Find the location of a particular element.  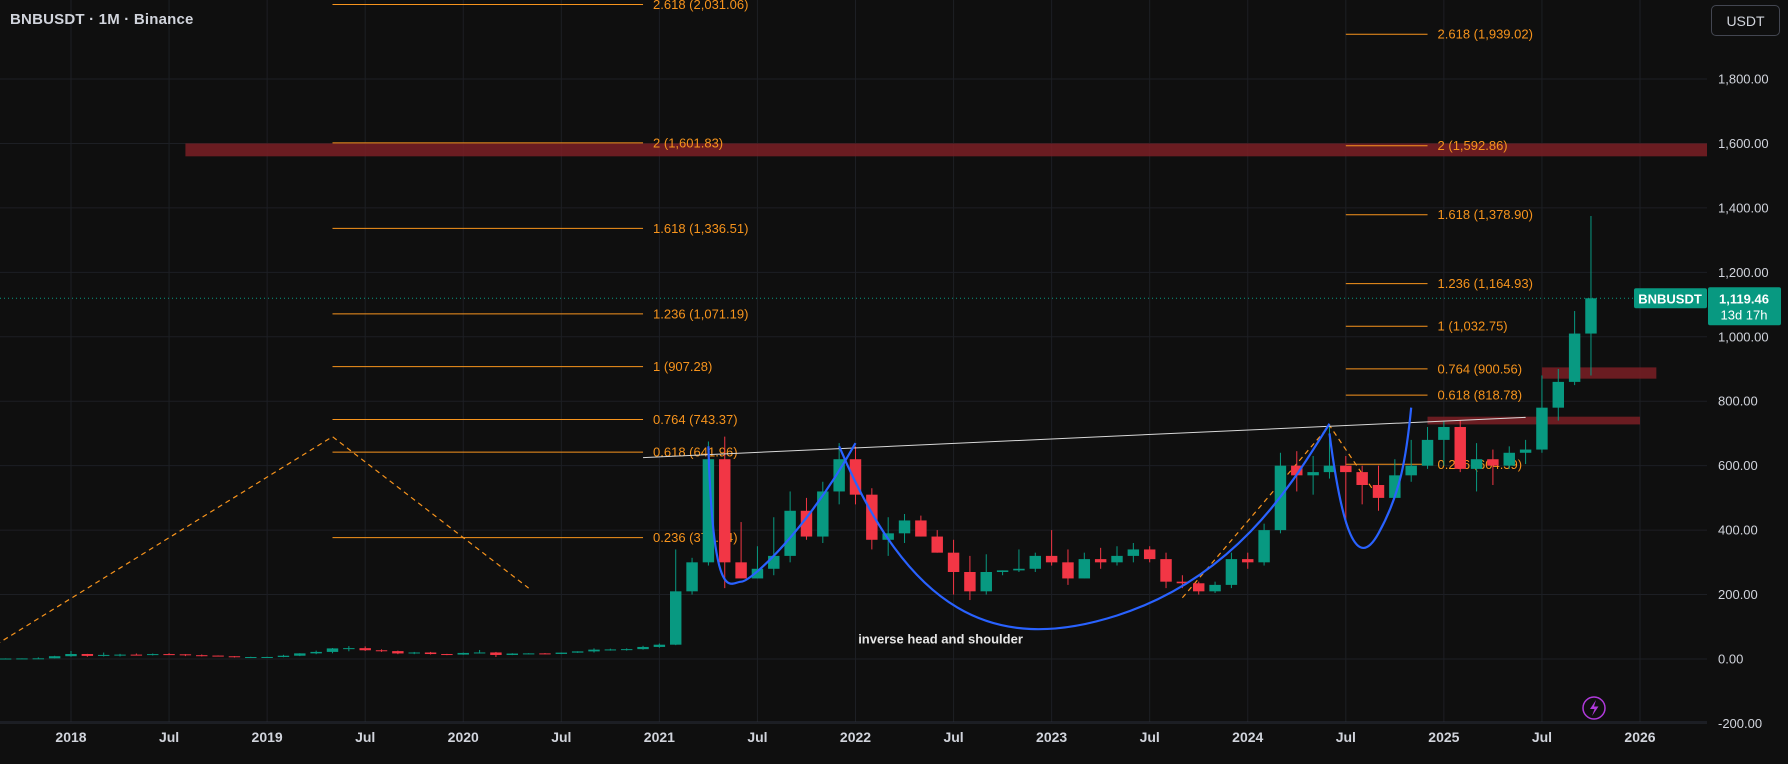

fib-level-label: 1 (907.28) is located at coordinates (682, 366).